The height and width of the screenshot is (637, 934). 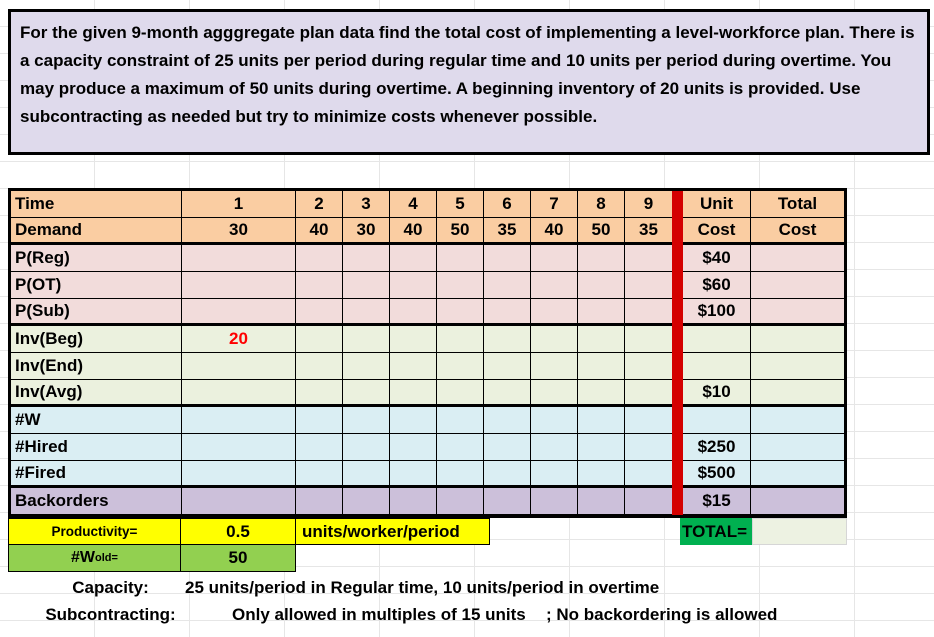 I want to click on period-header-cell: 6, so click(x=507, y=204).